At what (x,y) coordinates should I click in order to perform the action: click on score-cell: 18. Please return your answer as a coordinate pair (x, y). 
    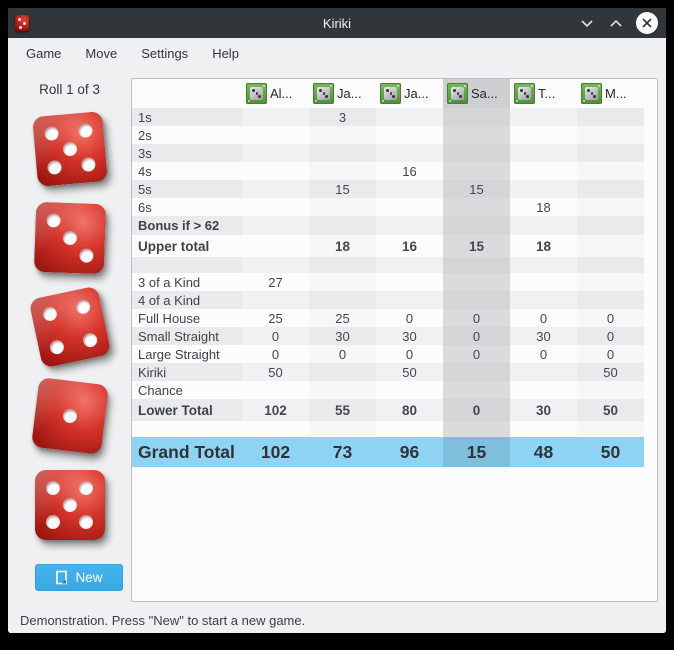
    Looking at the image, I should click on (543, 207).